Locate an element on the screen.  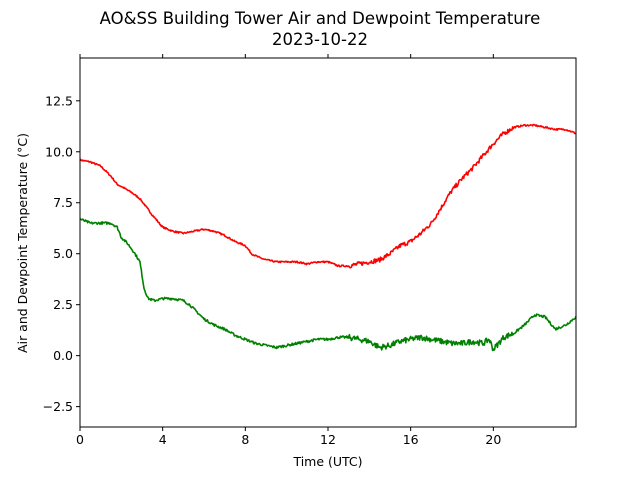
x-tick-label: 20 is located at coordinates (493, 439).